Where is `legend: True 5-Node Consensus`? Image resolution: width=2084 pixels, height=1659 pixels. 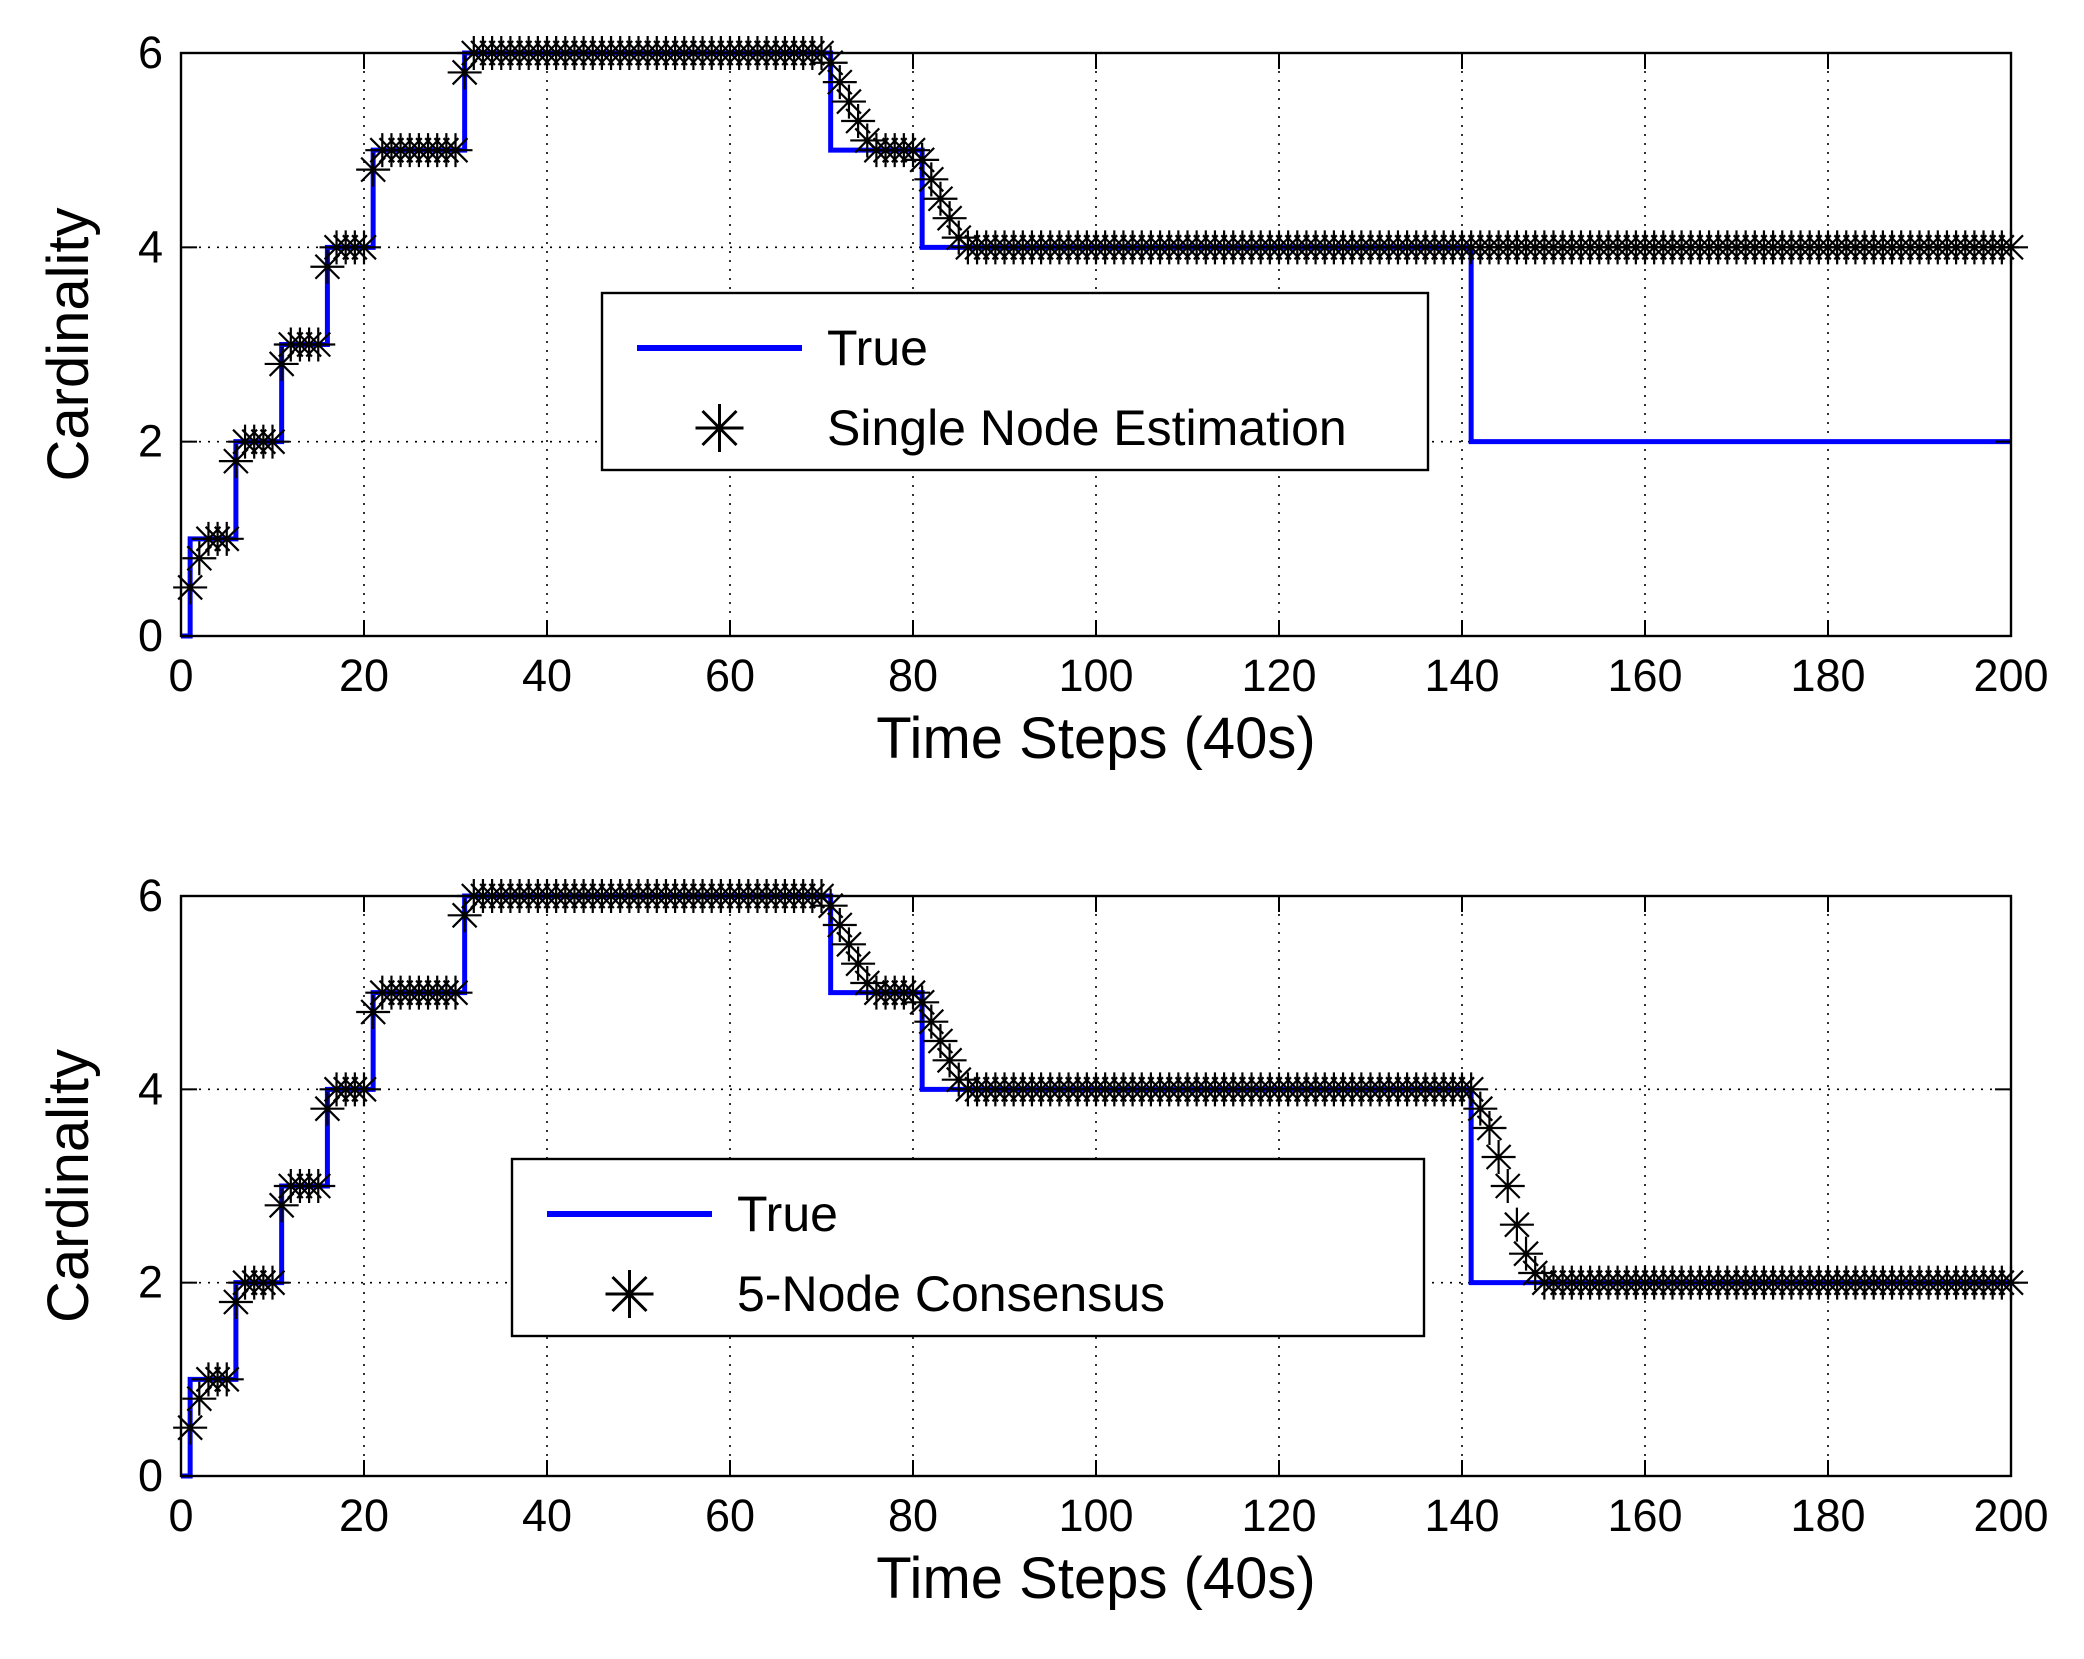 legend: True 5-Node Consensus is located at coordinates (968, 1247).